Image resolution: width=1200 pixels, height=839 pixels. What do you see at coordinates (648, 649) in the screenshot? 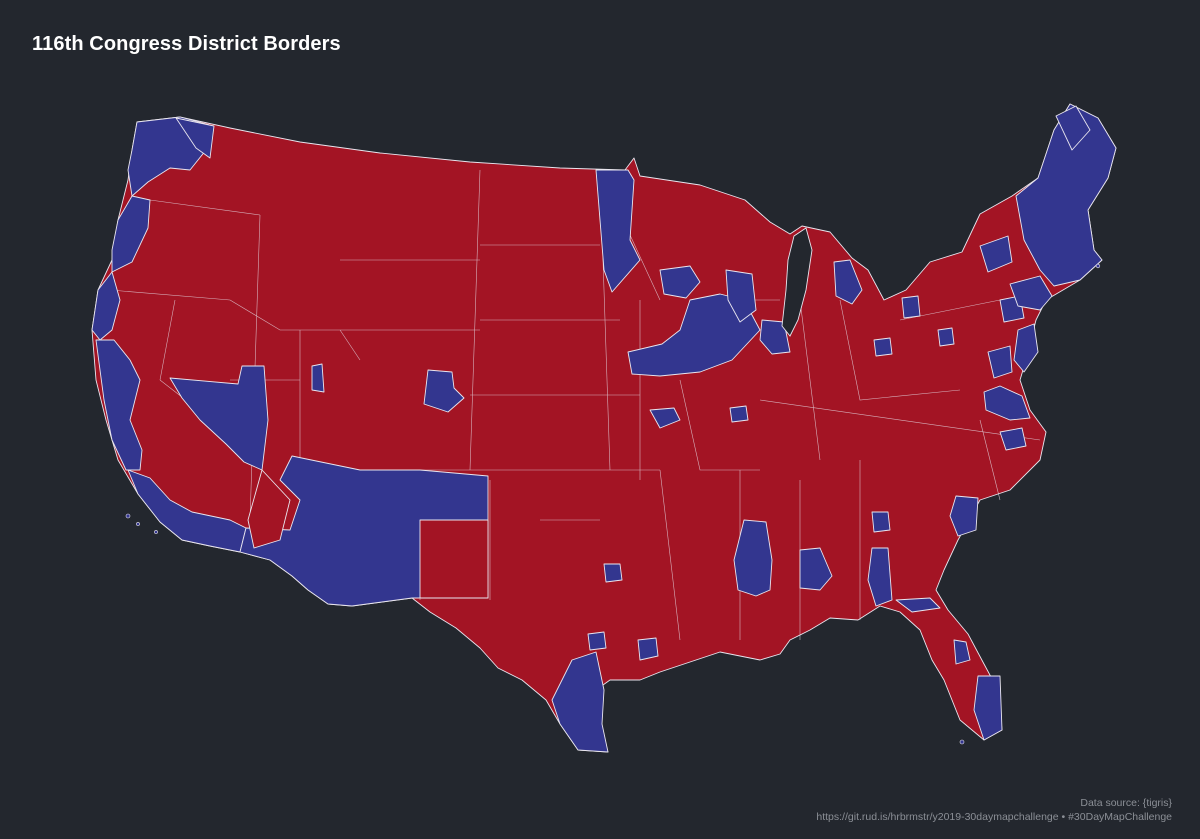
I see `district-houston` at bounding box center [648, 649].